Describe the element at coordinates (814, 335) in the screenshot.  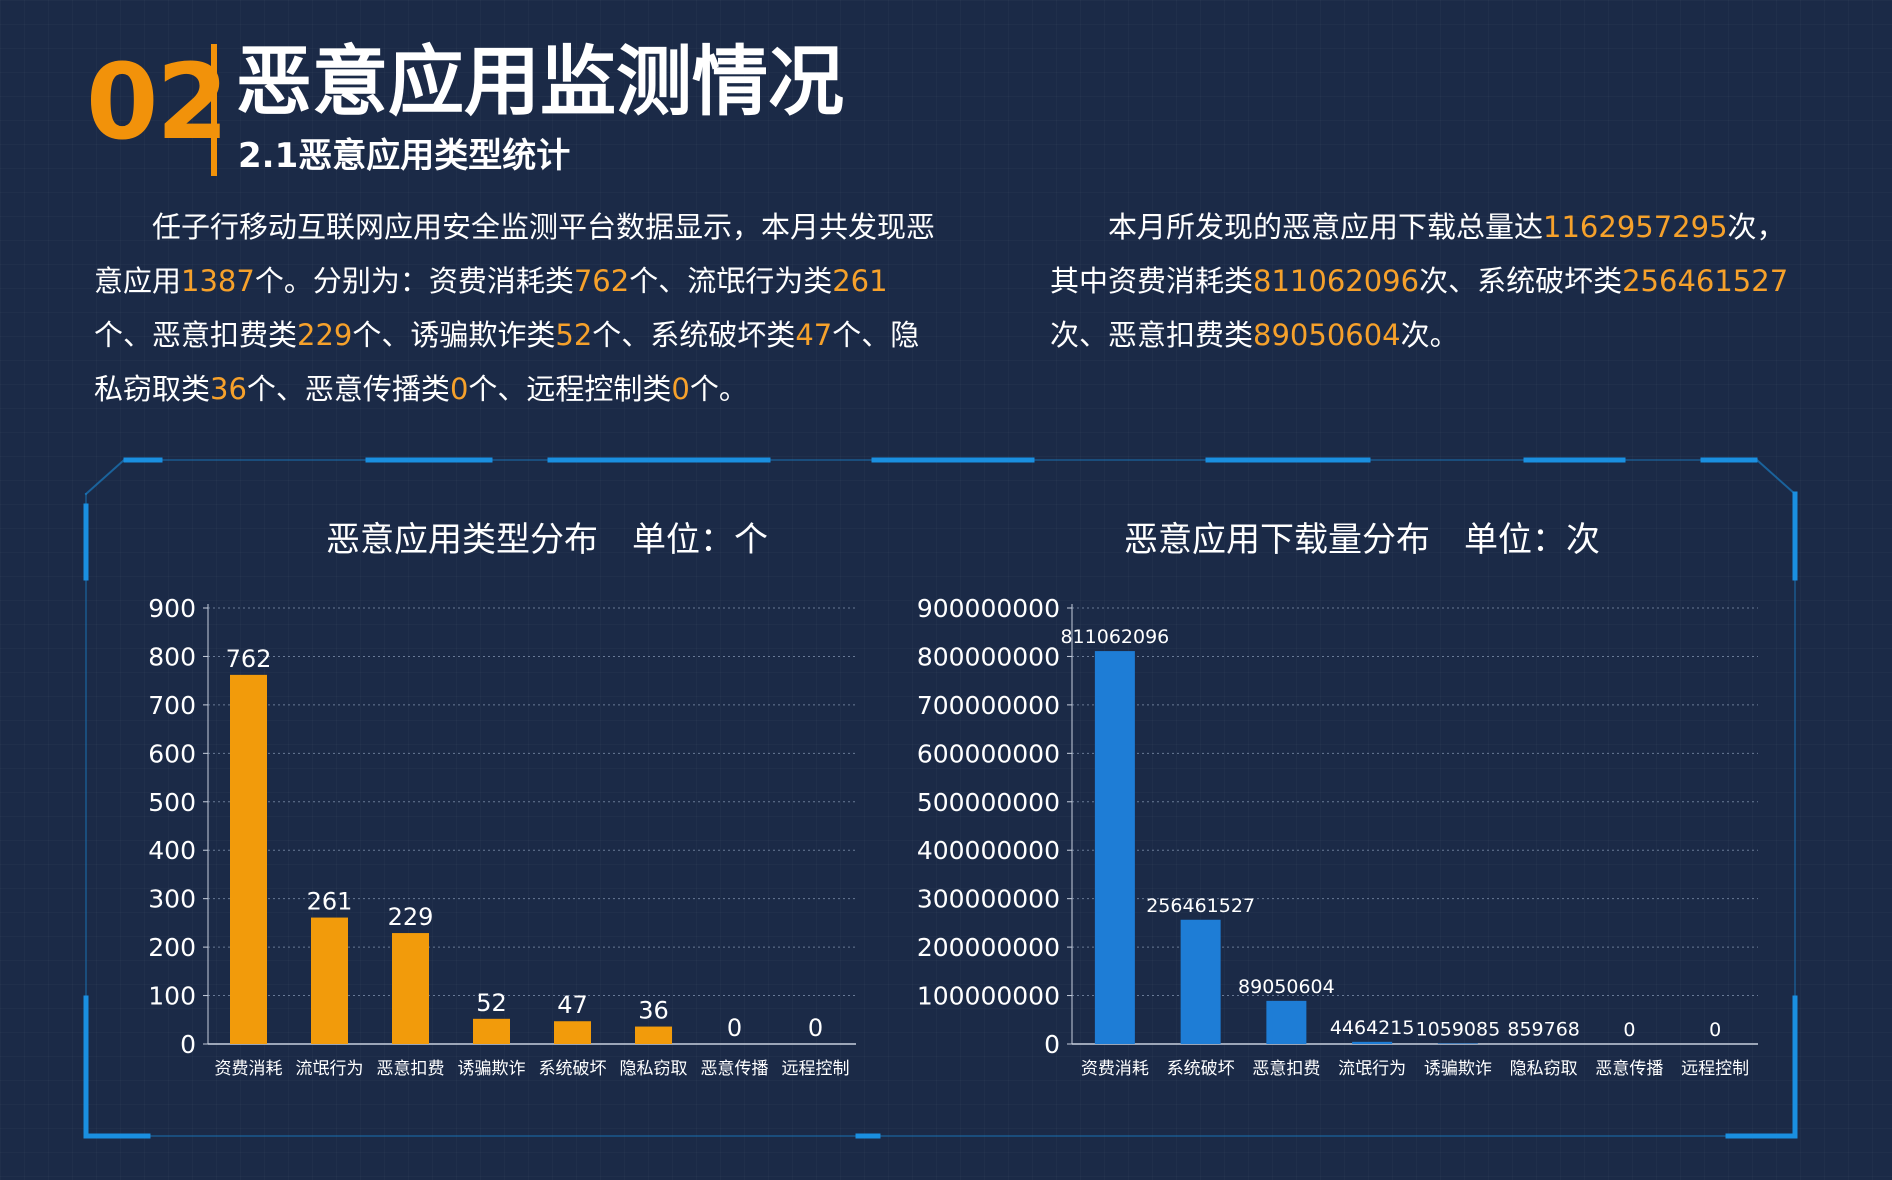
I see `highlight-number: 47` at that location.